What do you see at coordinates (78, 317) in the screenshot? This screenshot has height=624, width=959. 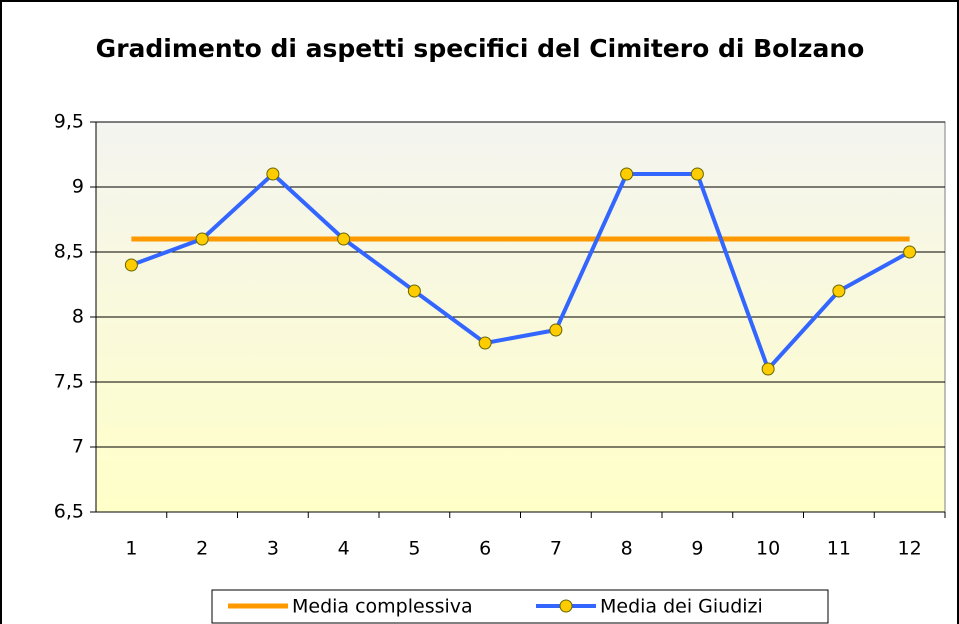 I see `y-tick-label: 8` at bounding box center [78, 317].